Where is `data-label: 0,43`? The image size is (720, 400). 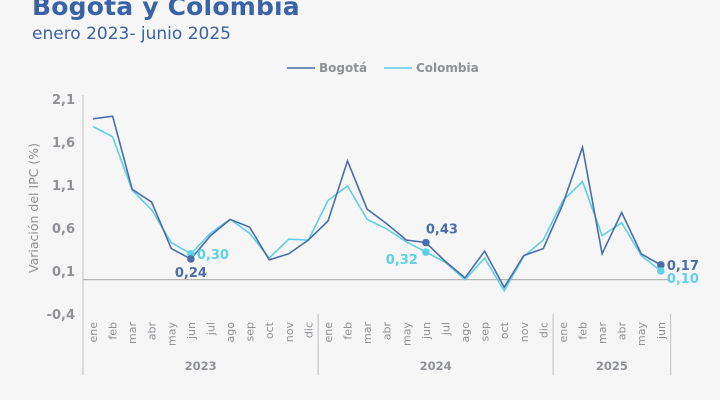 data-label: 0,43 is located at coordinates (442, 230).